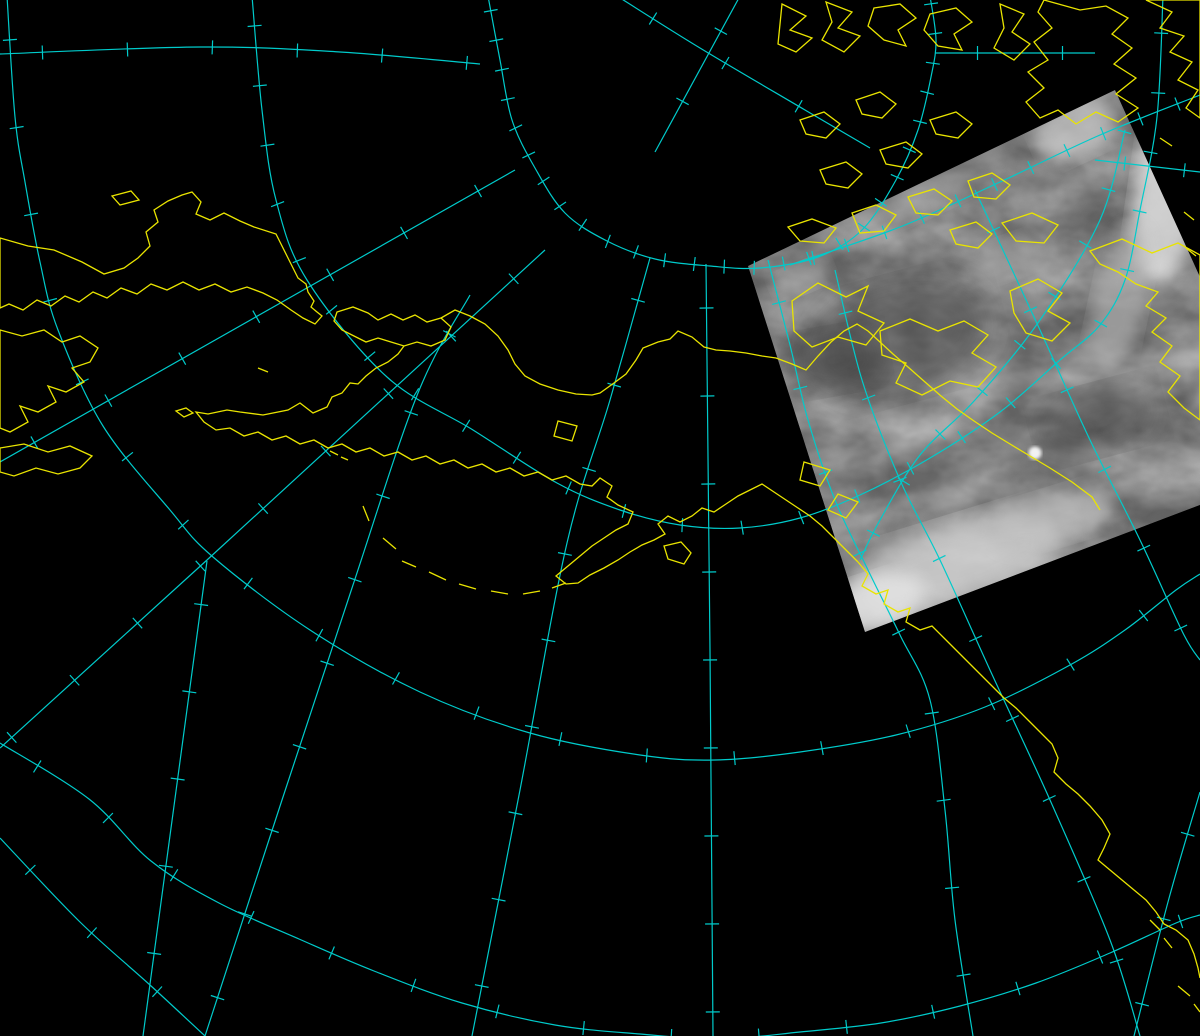 This screenshot has height=1036, width=1200. I want to click on island-devon, so click(1030, 228).